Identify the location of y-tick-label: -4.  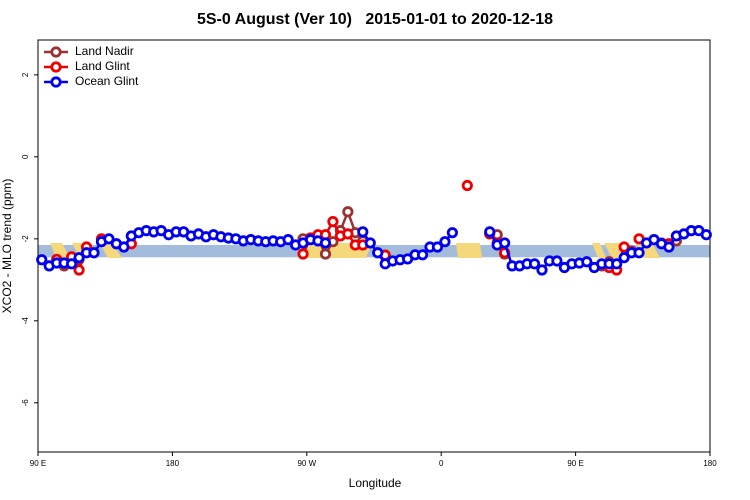
(25, 321).